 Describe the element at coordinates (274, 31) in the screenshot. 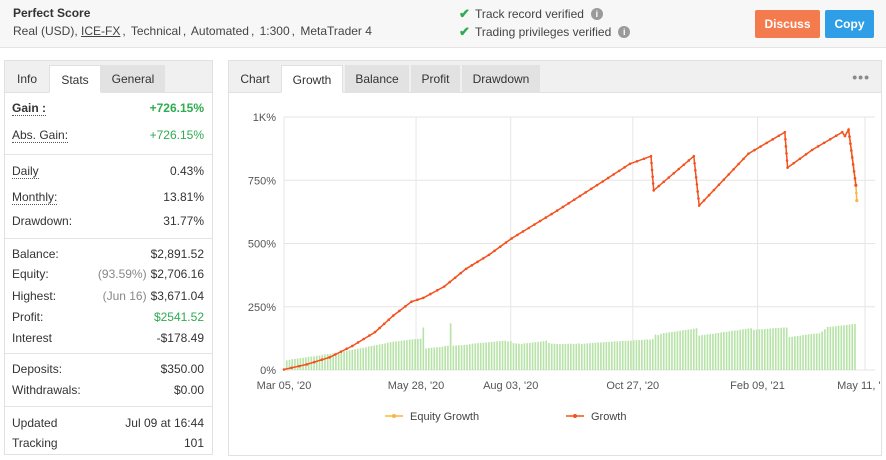

I see `leverage: 1:300` at that location.